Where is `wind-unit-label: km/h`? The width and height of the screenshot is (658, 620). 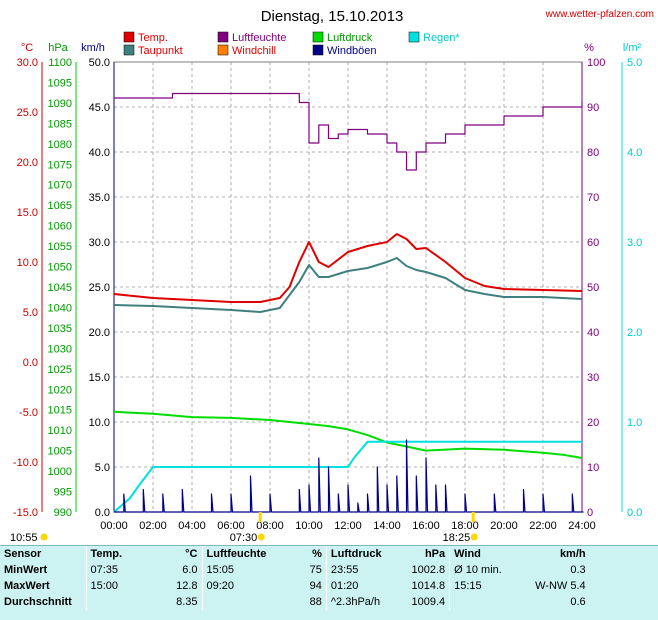
wind-unit-label: km/h is located at coordinates (93, 48).